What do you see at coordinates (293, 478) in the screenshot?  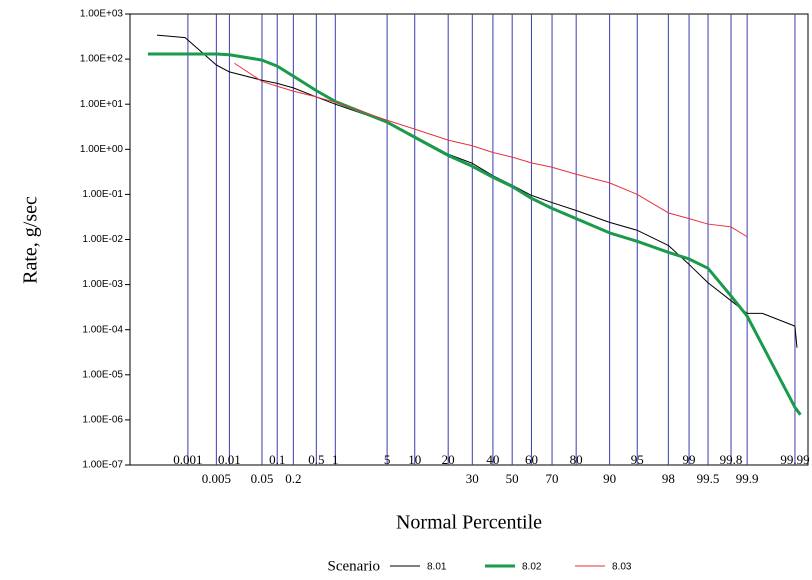 I see `x-tick-label: 0.2` at bounding box center [293, 478].